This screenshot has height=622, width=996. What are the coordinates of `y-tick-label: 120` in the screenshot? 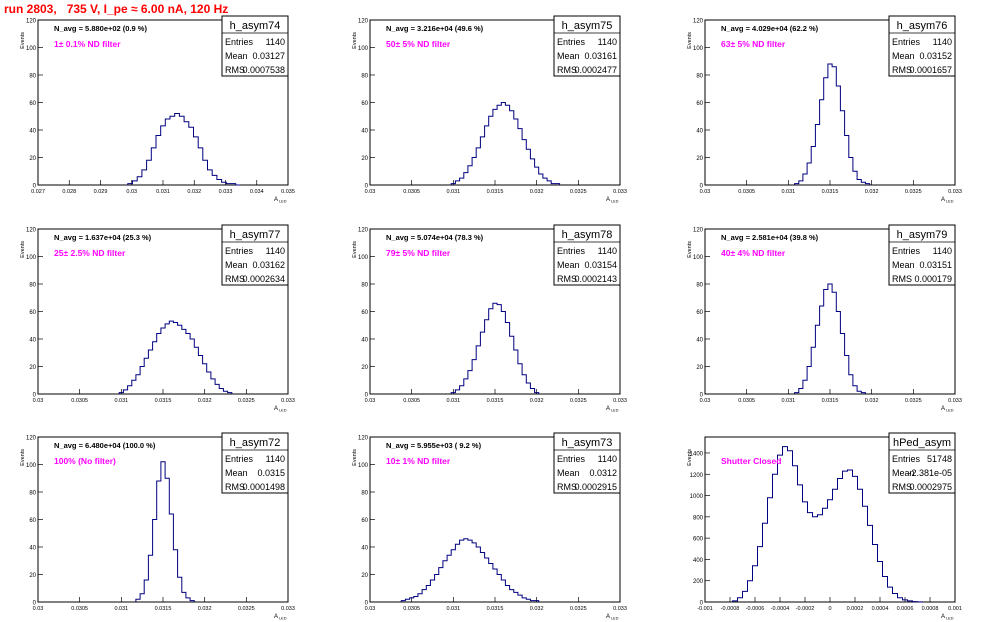 It's located at (363, 439).